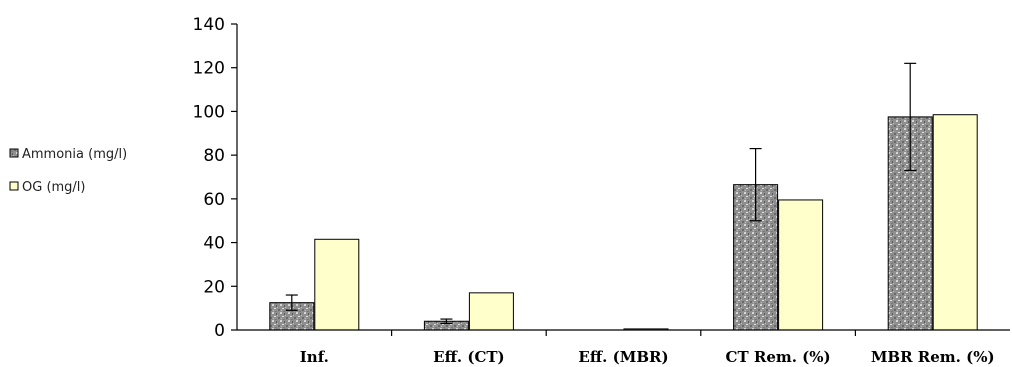 The image size is (1012, 367). Describe the element at coordinates (214, 244) in the screenshot. I see `y-tick-label: 40` at that location.